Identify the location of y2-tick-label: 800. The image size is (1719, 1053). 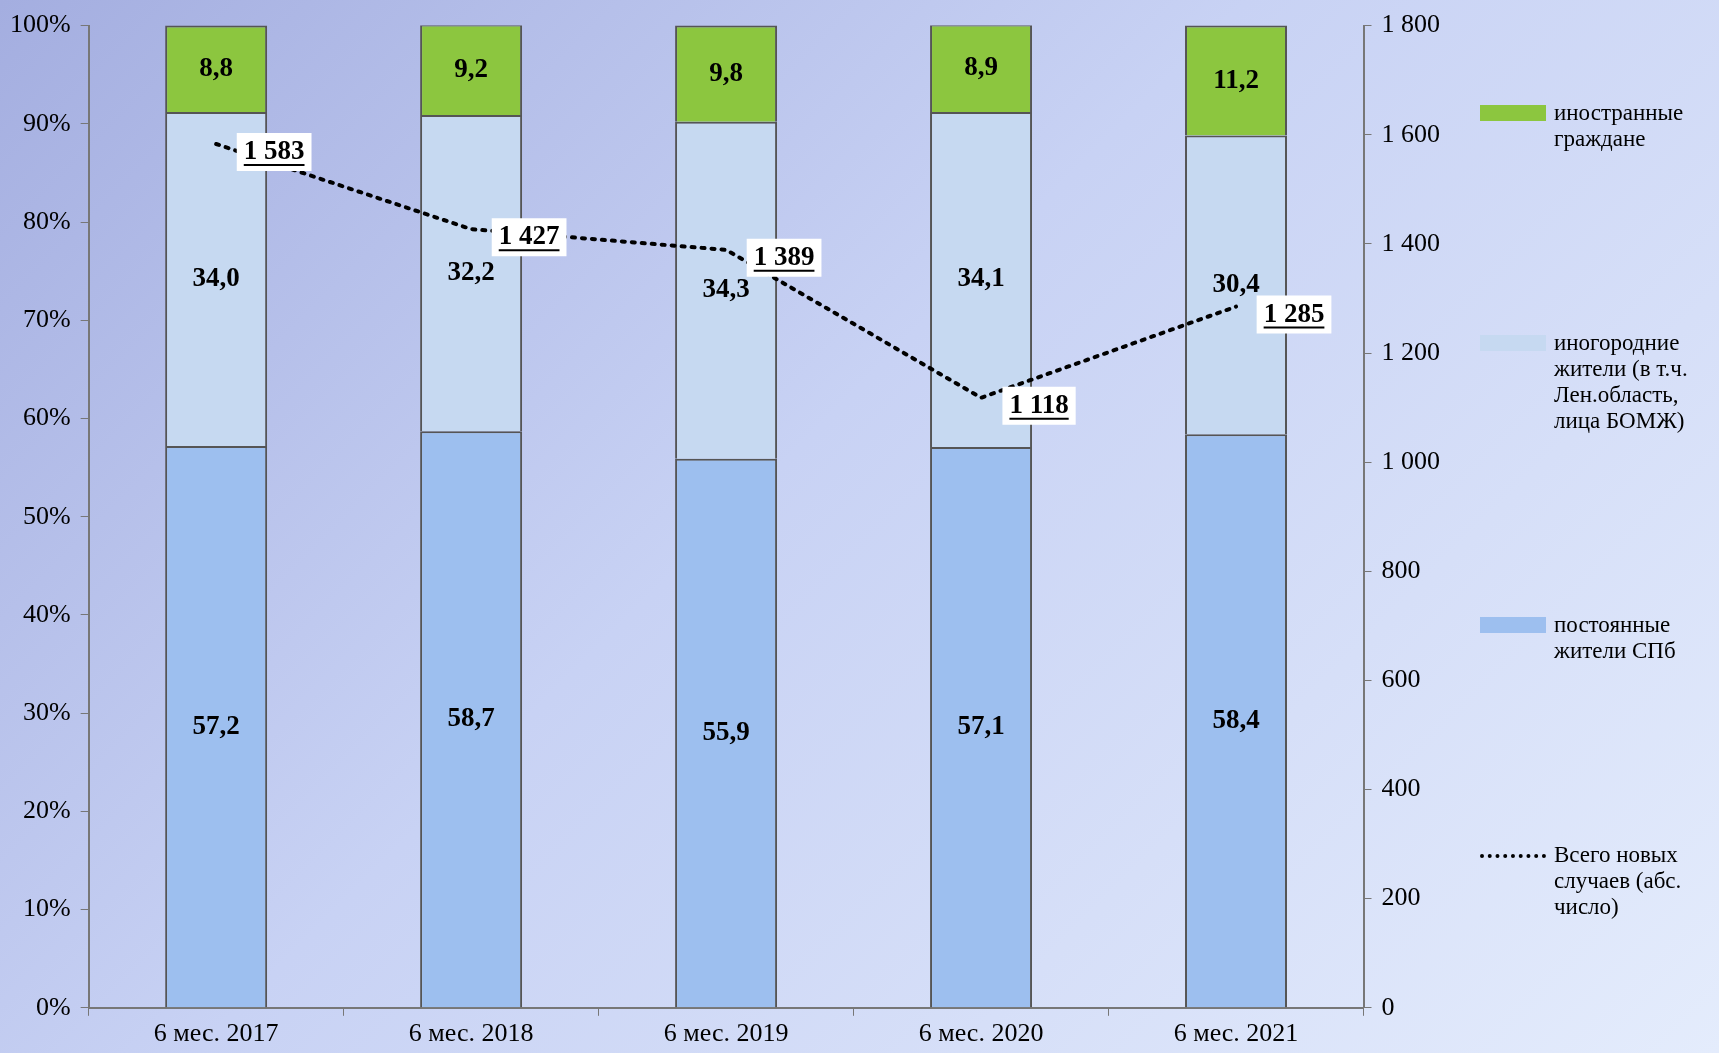
(1401, 570).